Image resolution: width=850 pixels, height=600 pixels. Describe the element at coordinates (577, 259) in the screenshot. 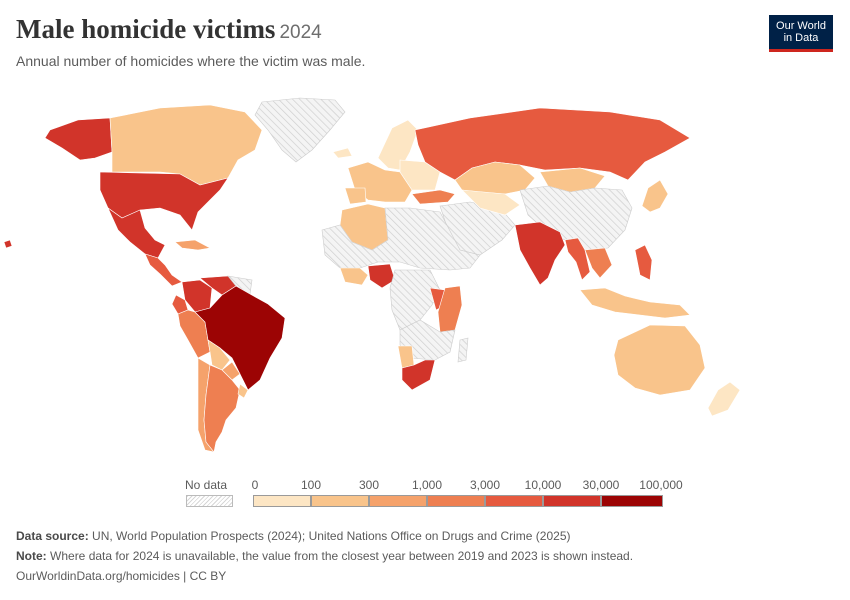

I see `bangladesh-myanmar` at that location.